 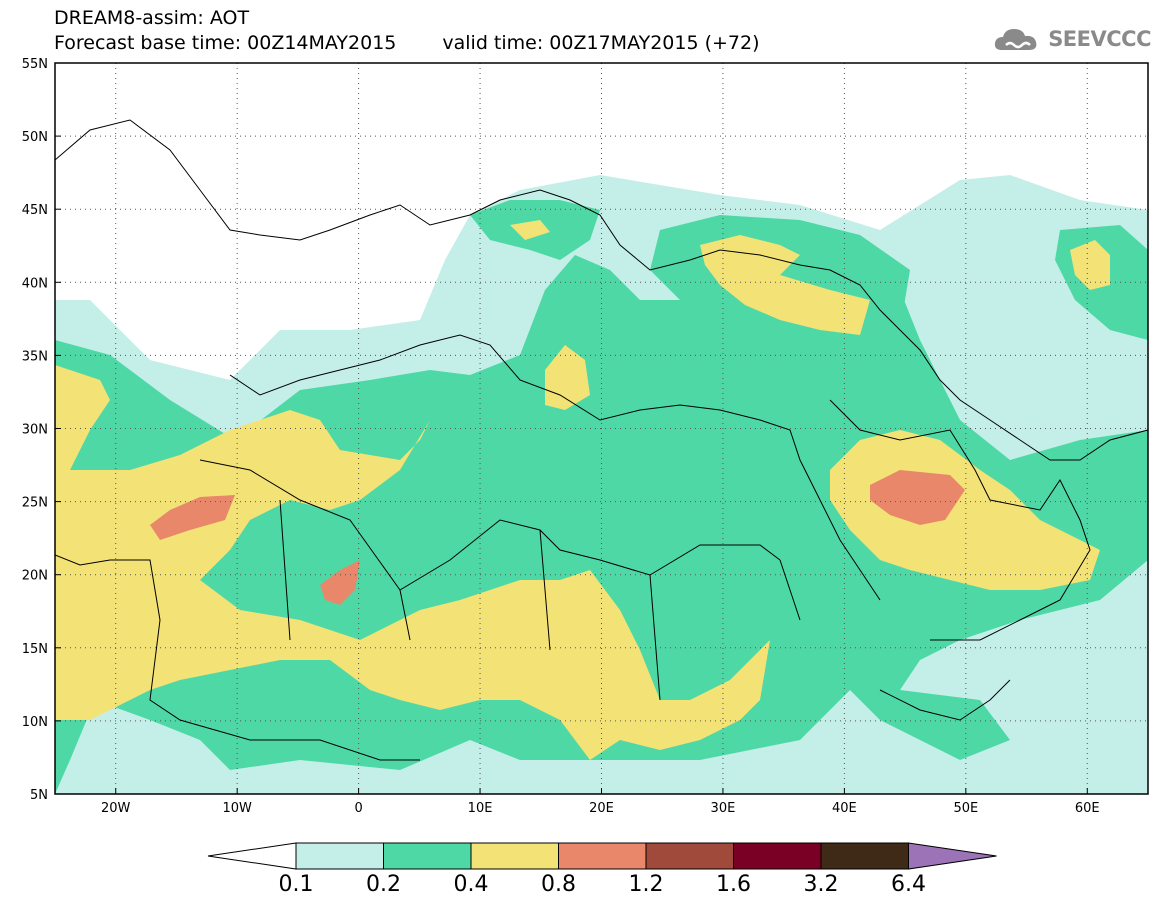 What do you see at coordinates (35, 210) in the screenshot?
I see `lat-label: 45N` at bounding box center [35, 210].